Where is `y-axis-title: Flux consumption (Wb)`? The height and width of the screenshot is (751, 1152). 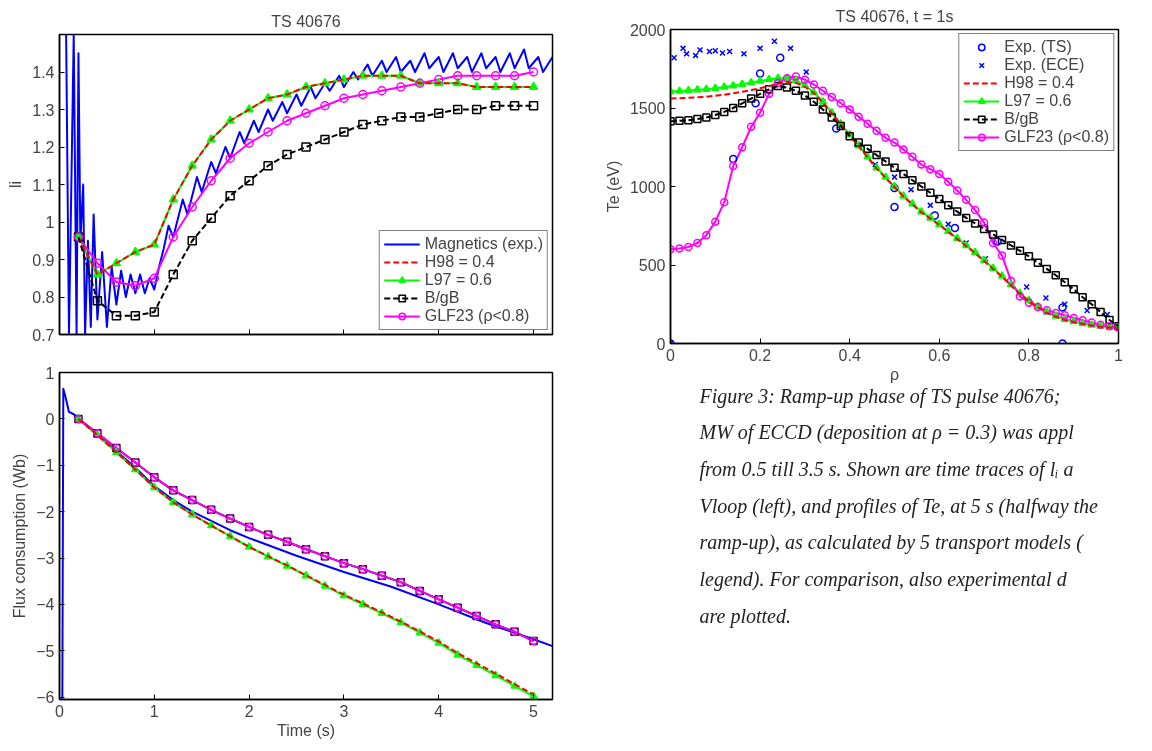 y-axis-title: Flux consumption (Wb) is located at coordinates (20, 536).